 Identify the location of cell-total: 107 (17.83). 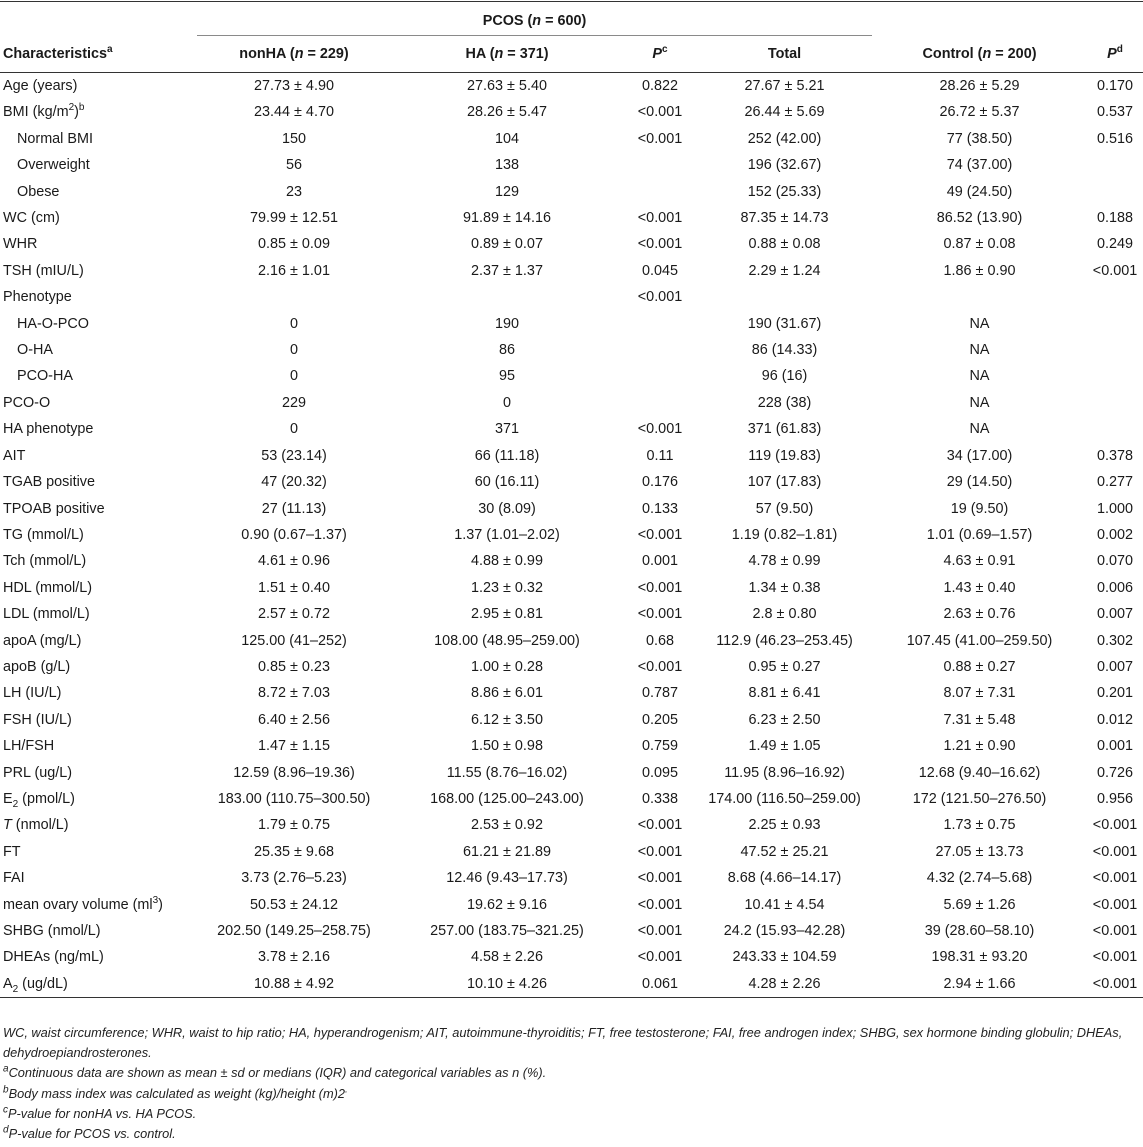
(784, 482).